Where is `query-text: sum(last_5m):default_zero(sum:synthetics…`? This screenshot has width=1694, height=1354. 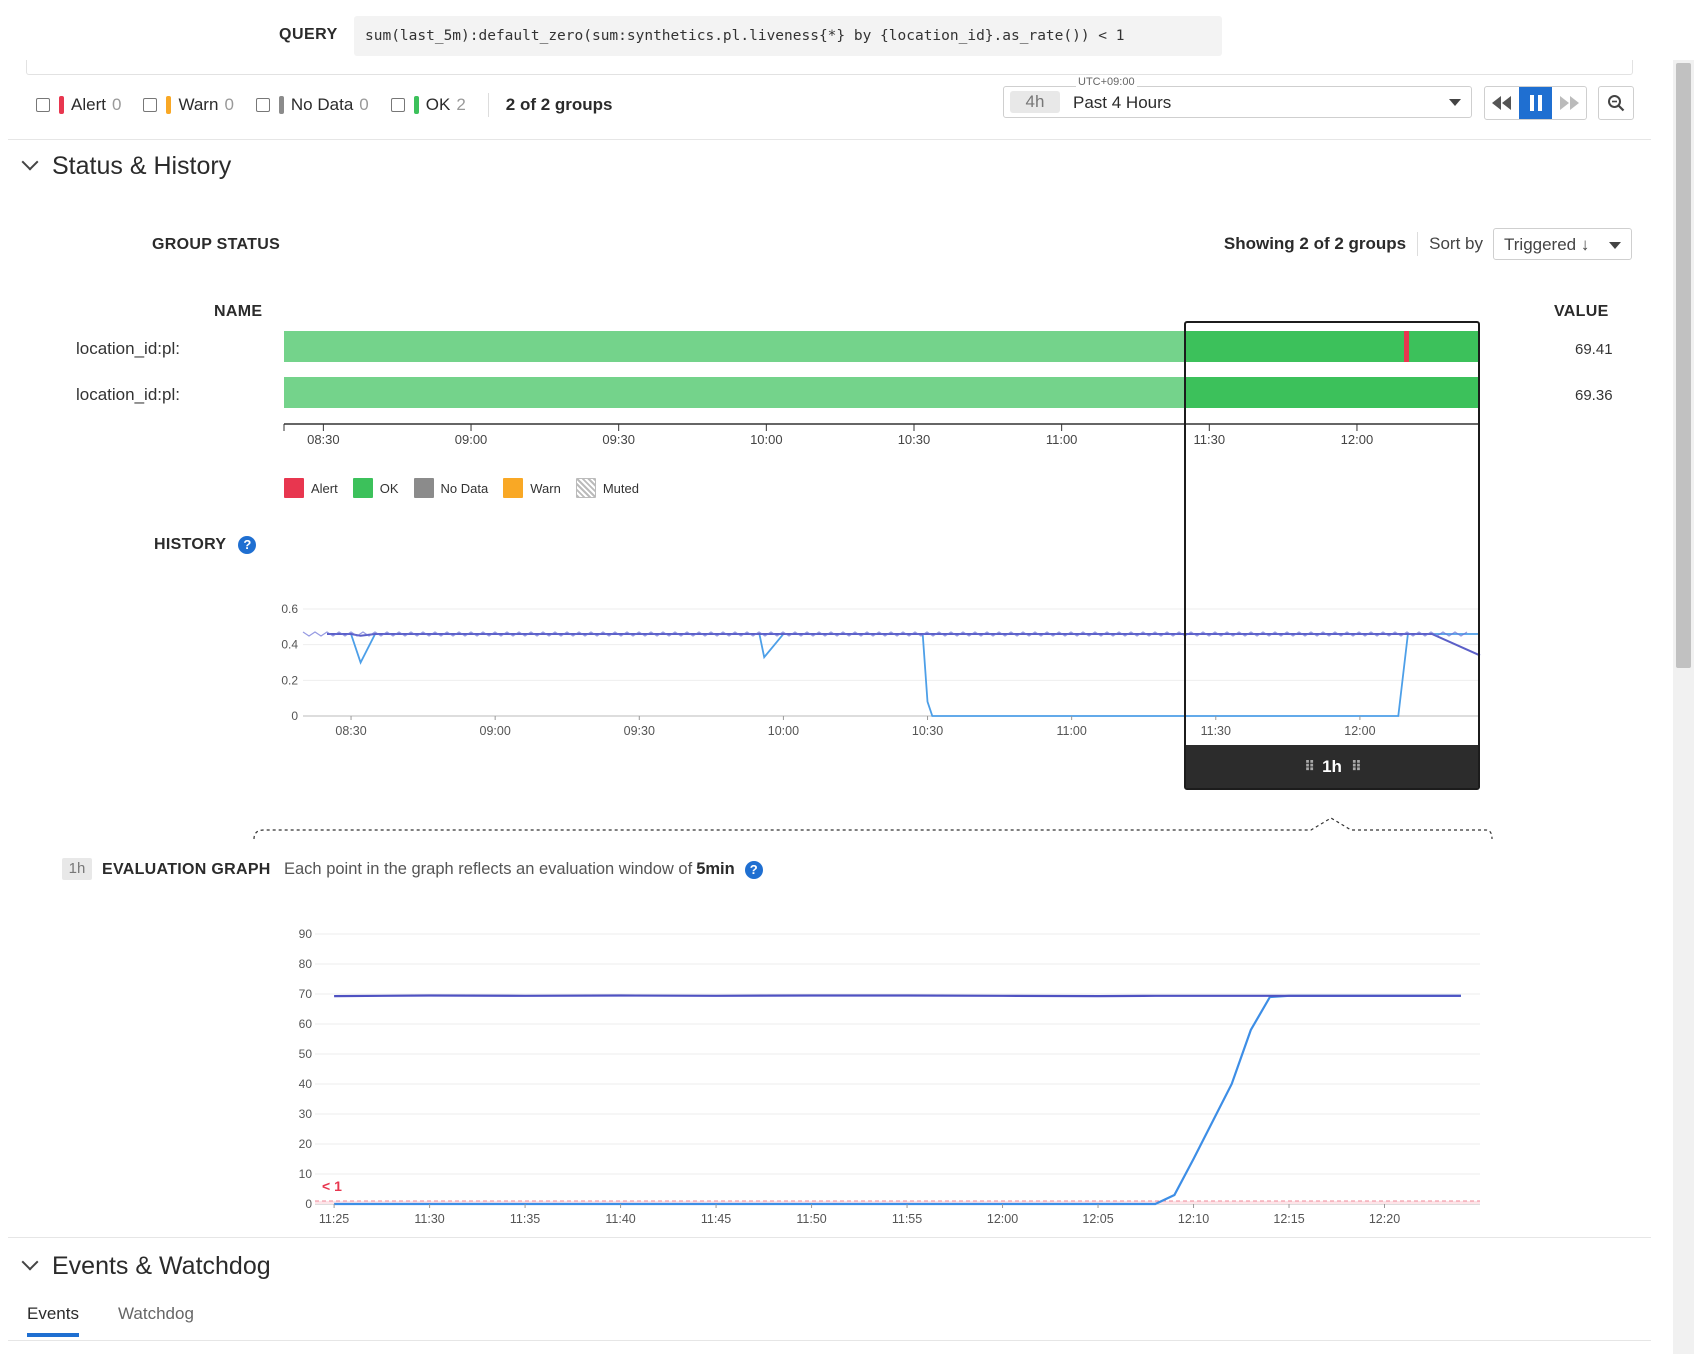
query-text: sum(last_5m):default_zero(sum:synthetics… is located at coordinates (788, 36).